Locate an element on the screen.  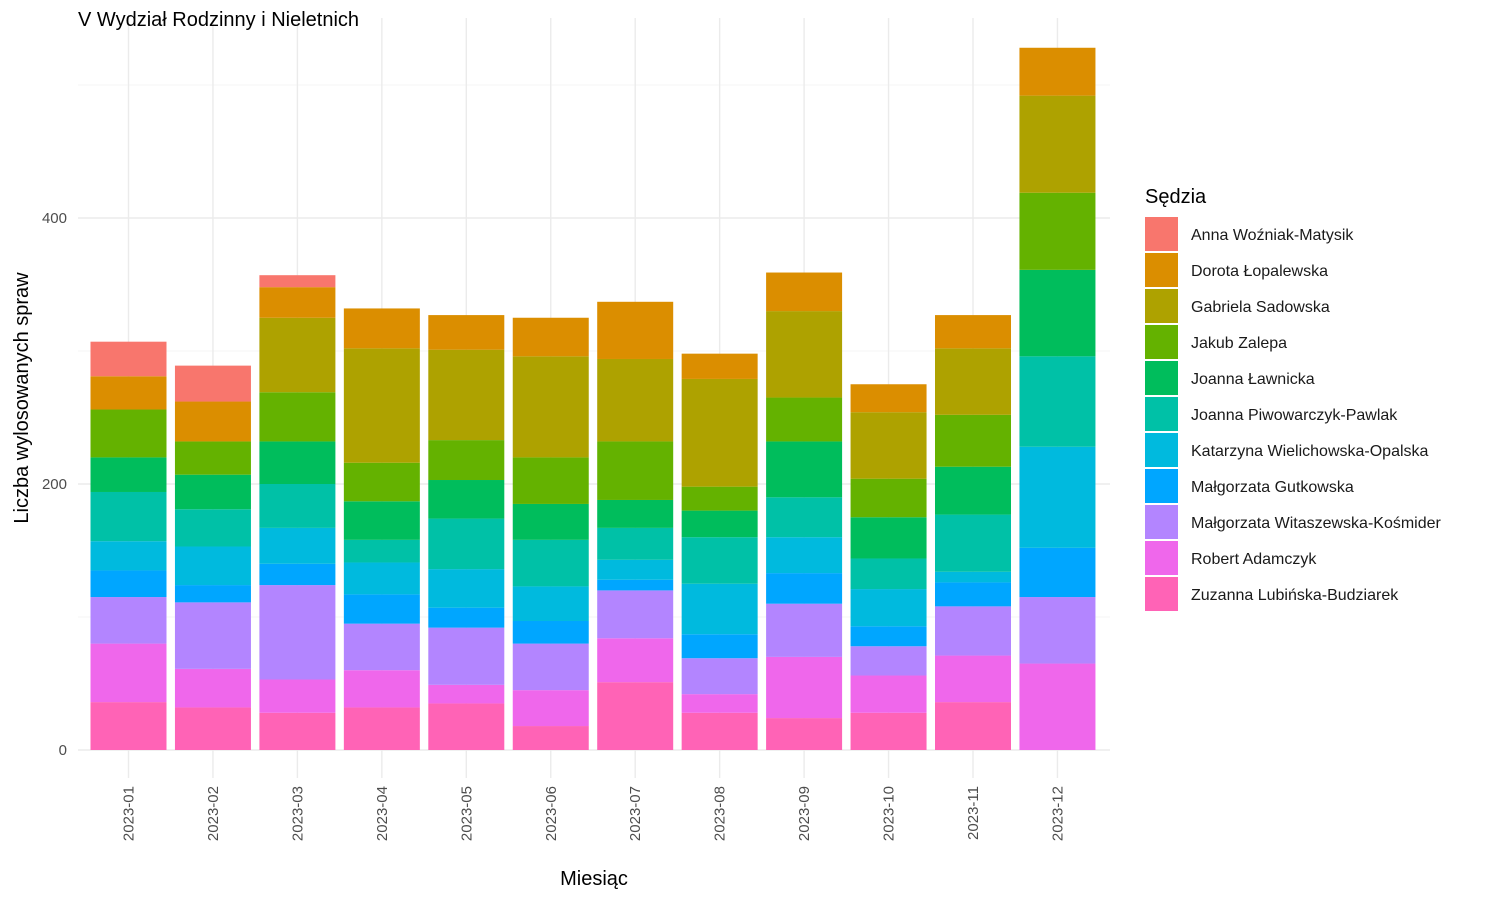
legend-title: Sędzia is located at coordinates (1176, 197).